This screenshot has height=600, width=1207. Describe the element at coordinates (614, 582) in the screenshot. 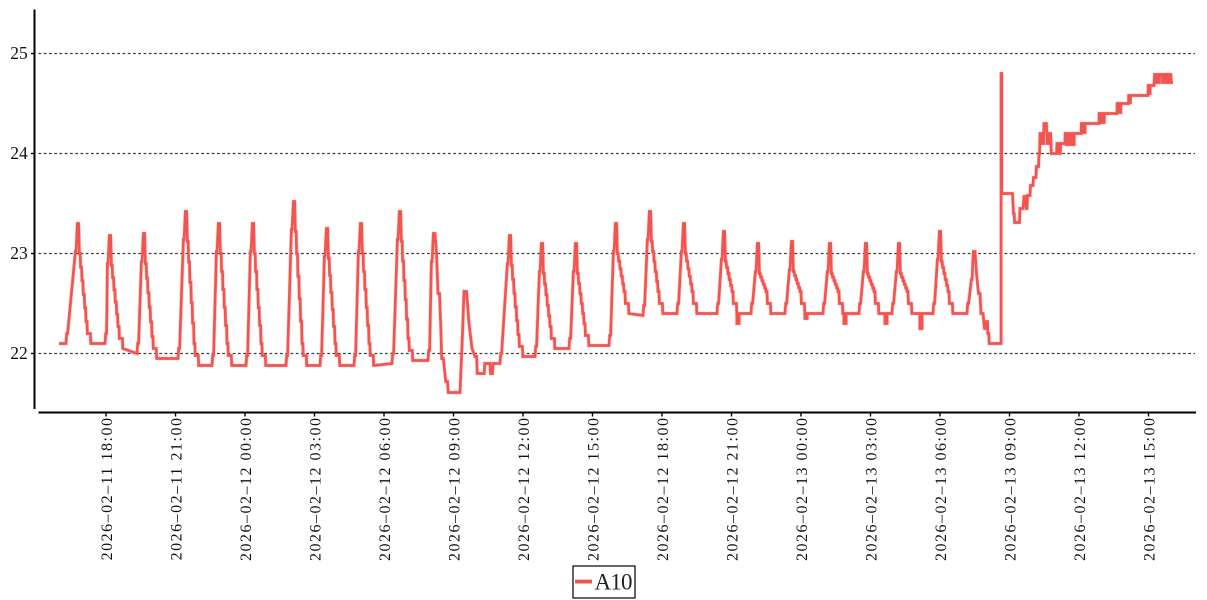

I see `svg-text: A10` at that location.